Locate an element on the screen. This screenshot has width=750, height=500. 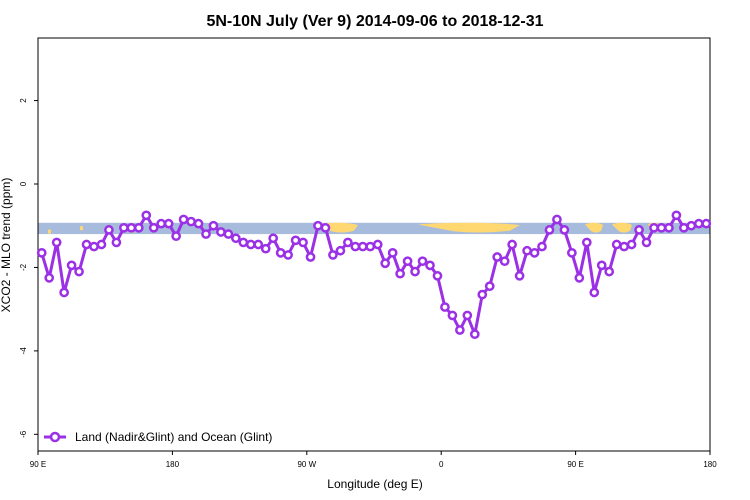
y-axis-title: XCO2 - MLO trend (ppm) is located at coordinates (6, 245).